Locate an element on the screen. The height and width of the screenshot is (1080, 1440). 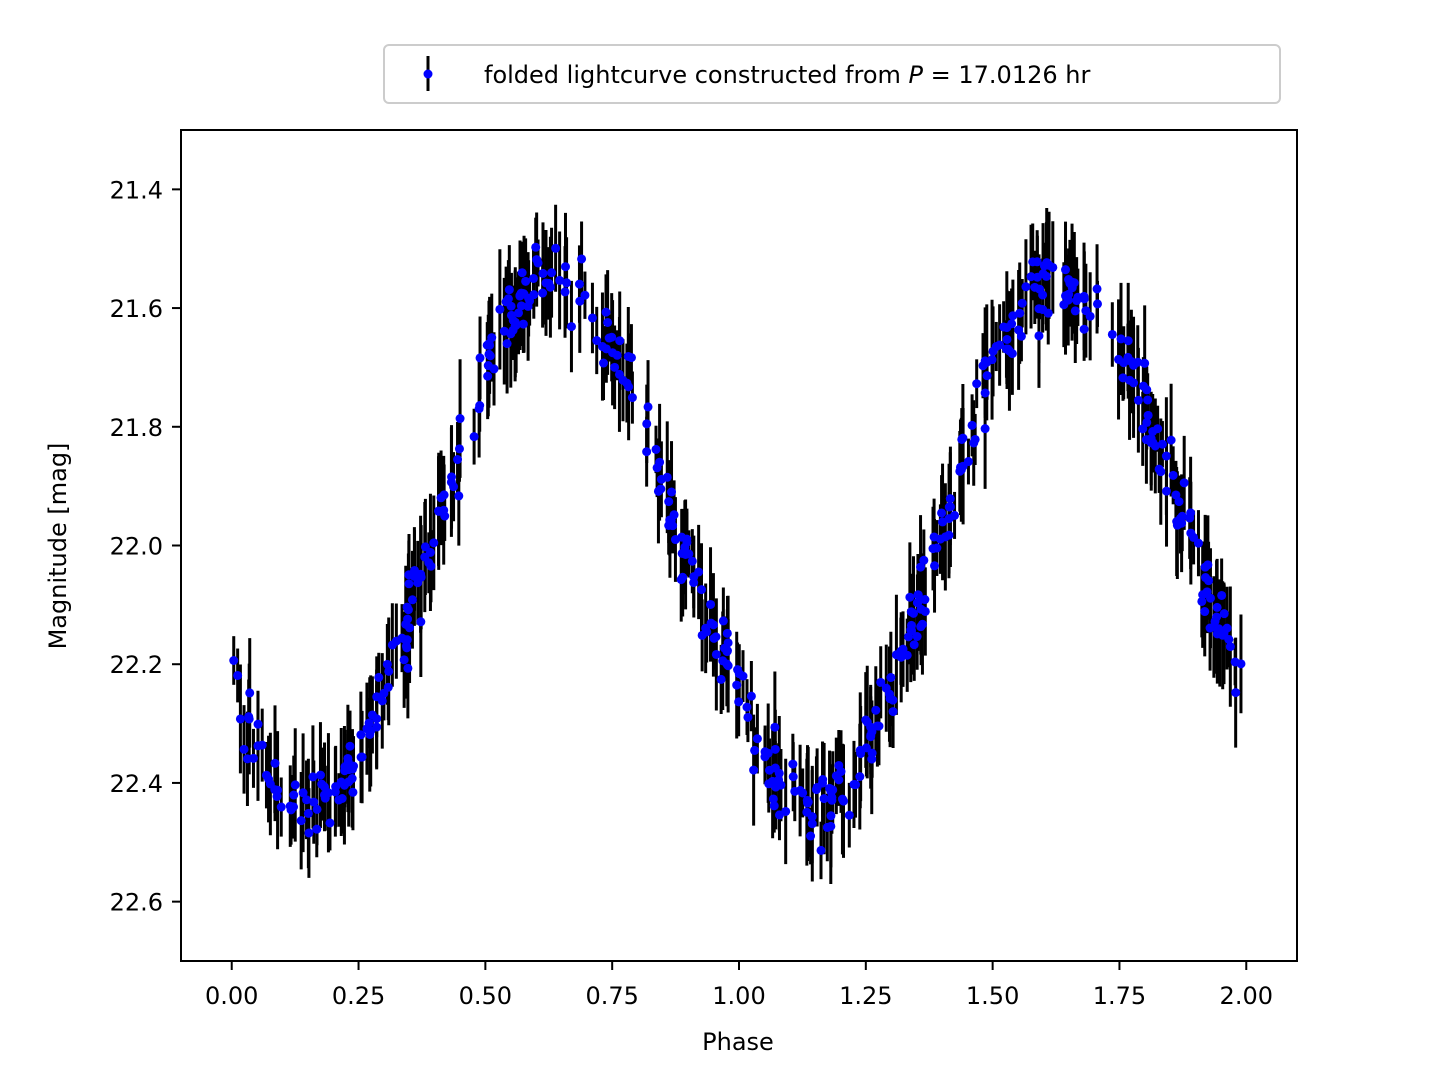
y-tick-label: 21.4 is located at coordinates (136, 190).